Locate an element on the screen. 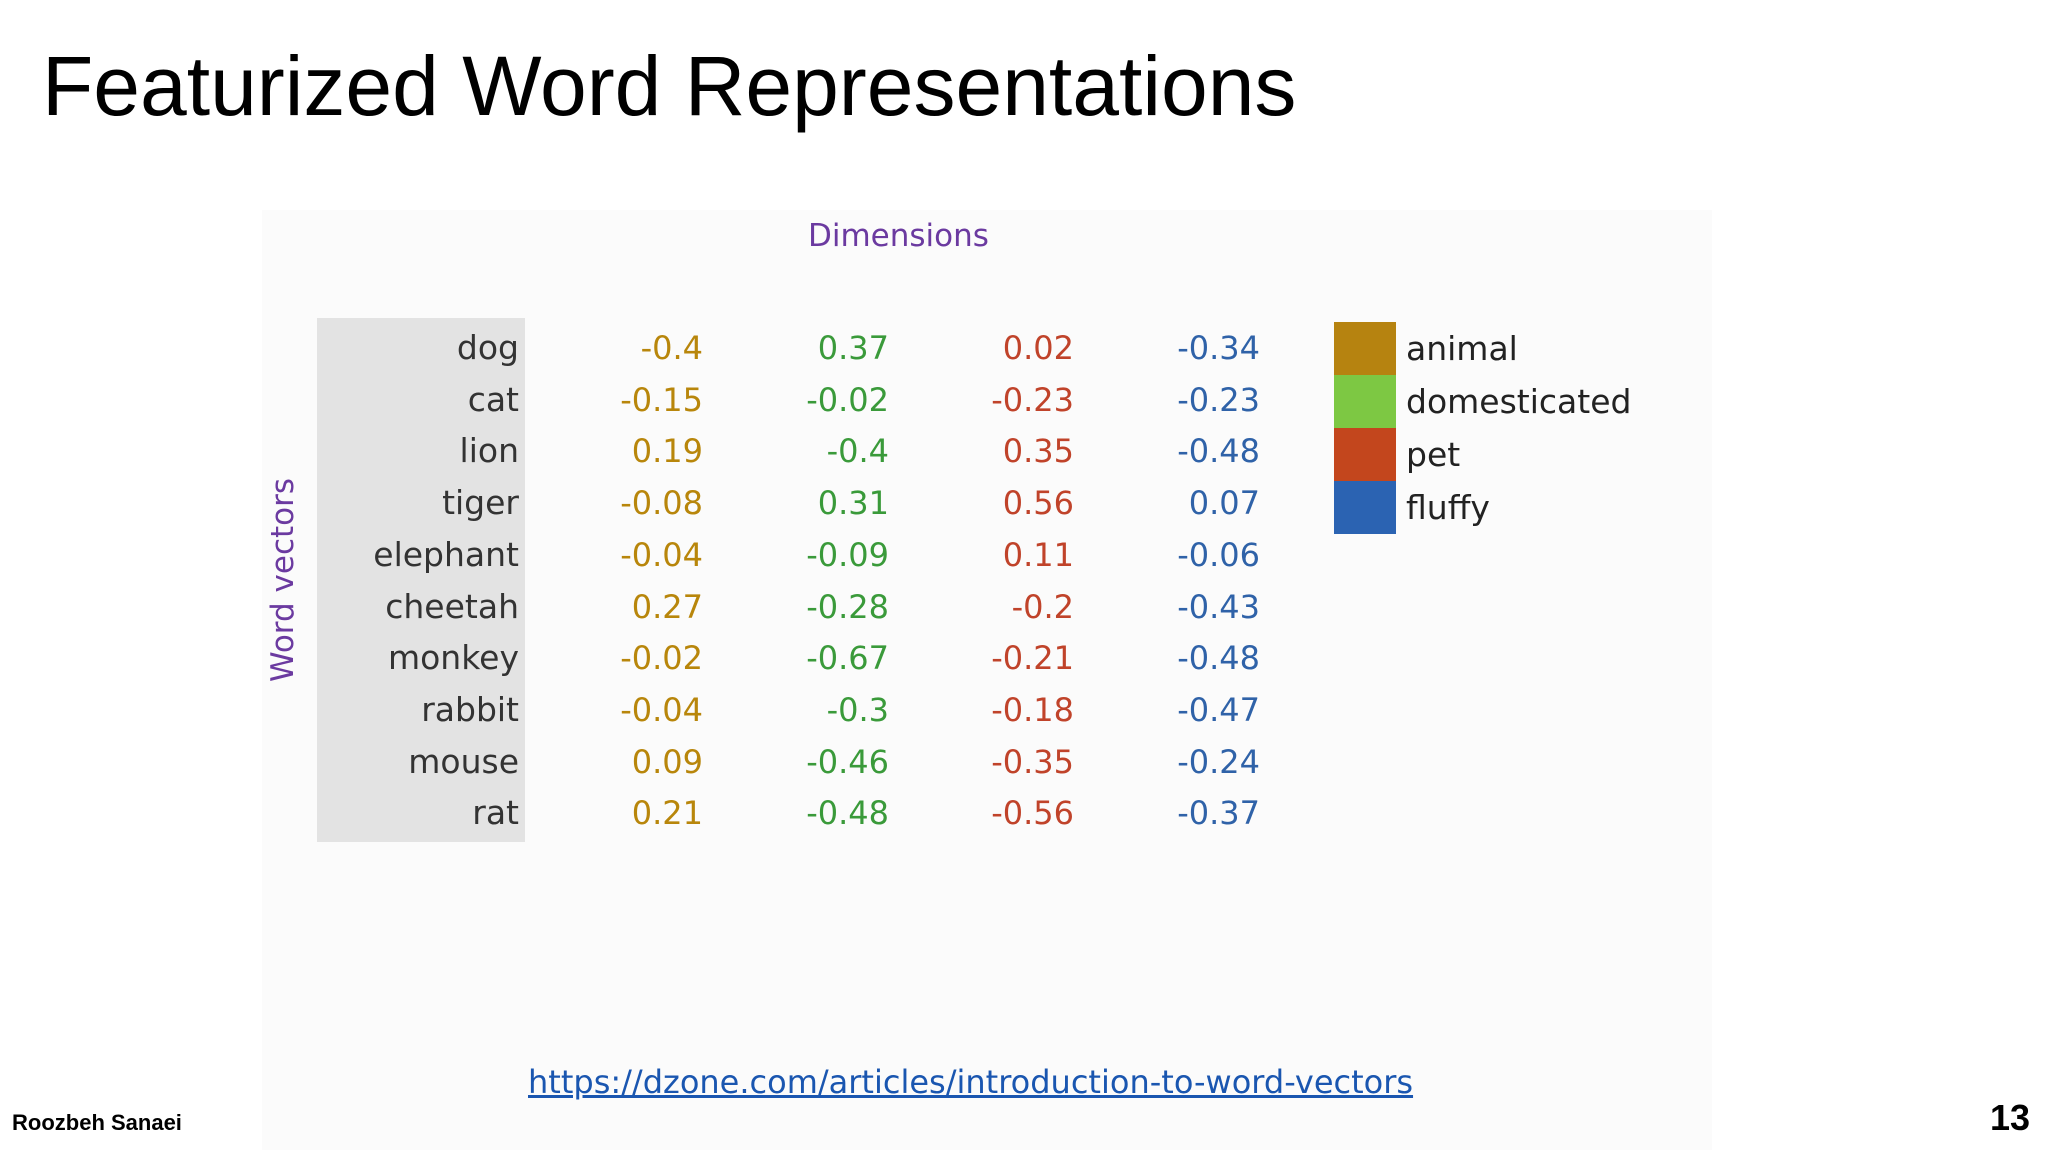  vector-value-lion-0: 0.19 is located at coordinates (667, 451).